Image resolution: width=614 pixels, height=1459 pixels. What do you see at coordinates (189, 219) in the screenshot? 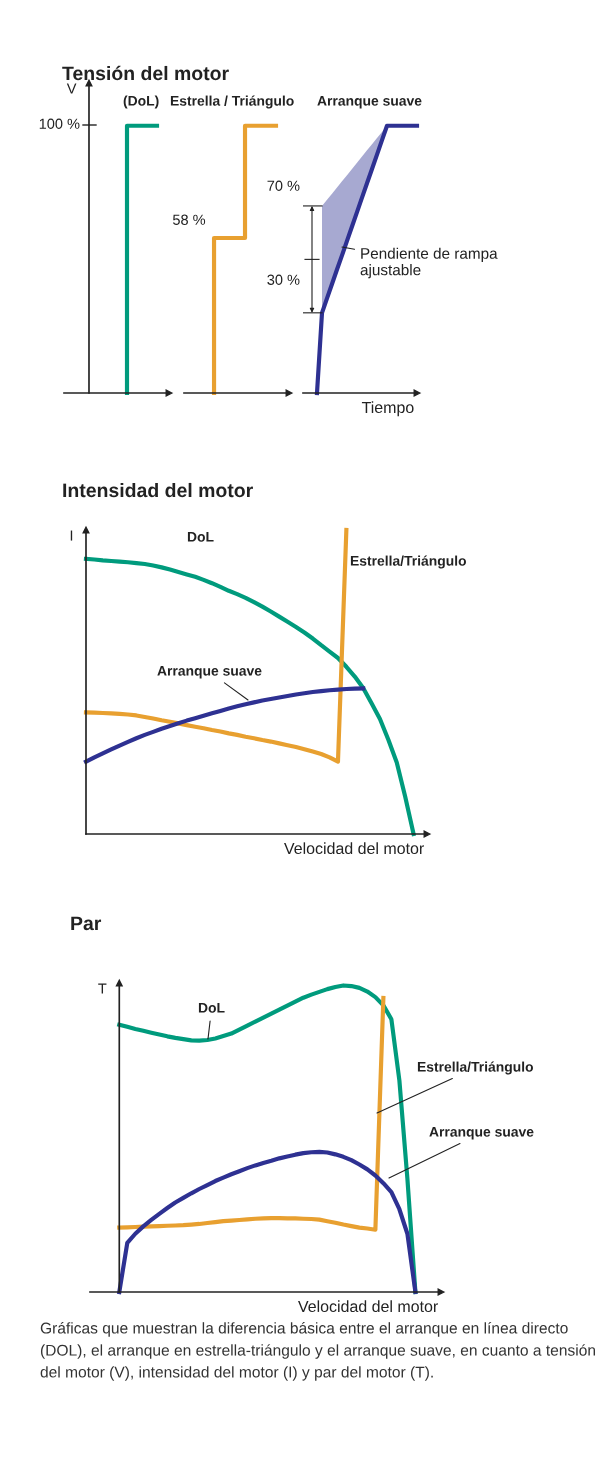
I see `annotation: 58 %` at bounding box center [189, 219].